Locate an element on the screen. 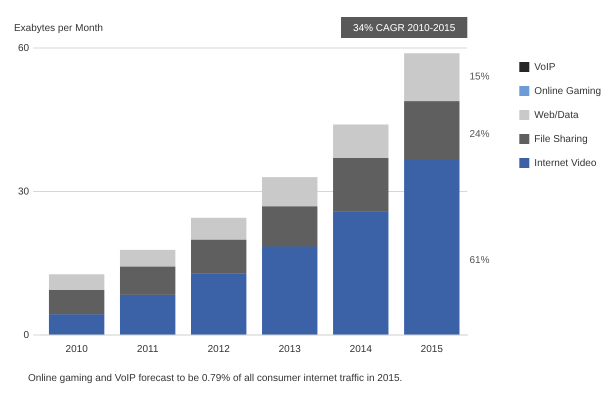 This screenshot has width=611, height=415. x-tick-label: 2014 is located at coordinates (361, 349).